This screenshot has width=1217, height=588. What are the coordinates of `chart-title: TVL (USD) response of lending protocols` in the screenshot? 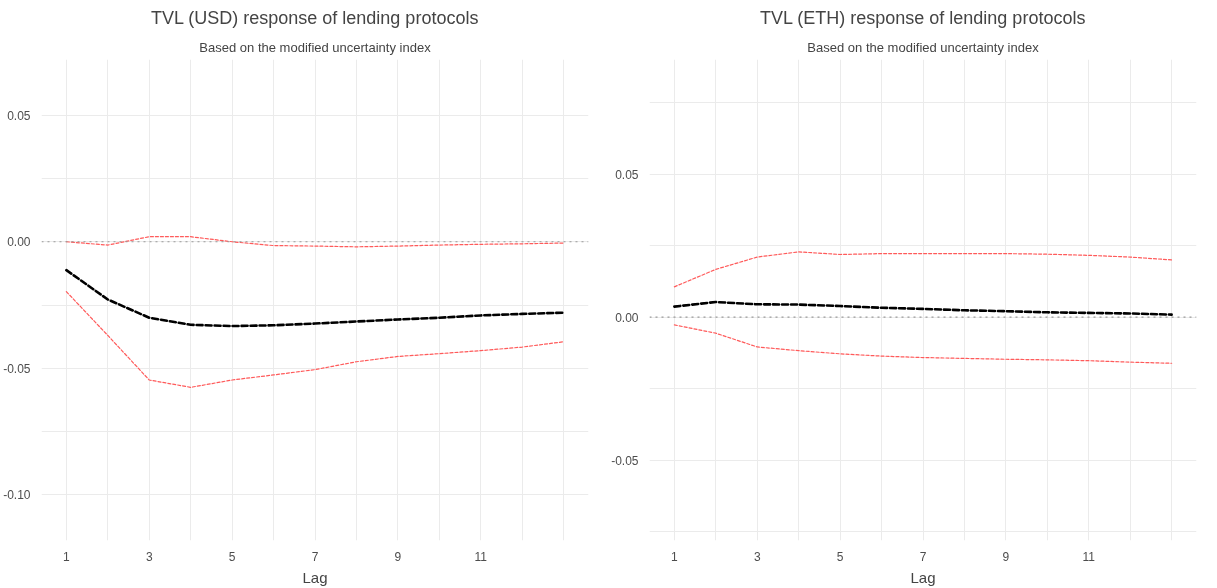 It's located at (314, 17).